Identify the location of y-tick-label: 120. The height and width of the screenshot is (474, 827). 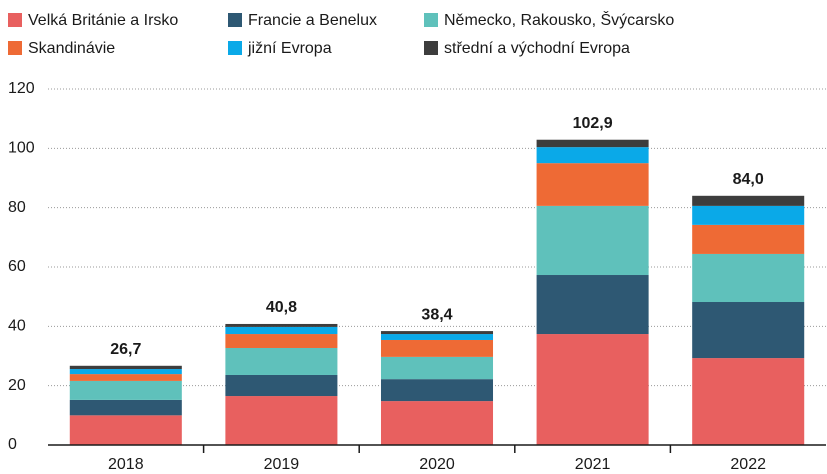
(21, 88).